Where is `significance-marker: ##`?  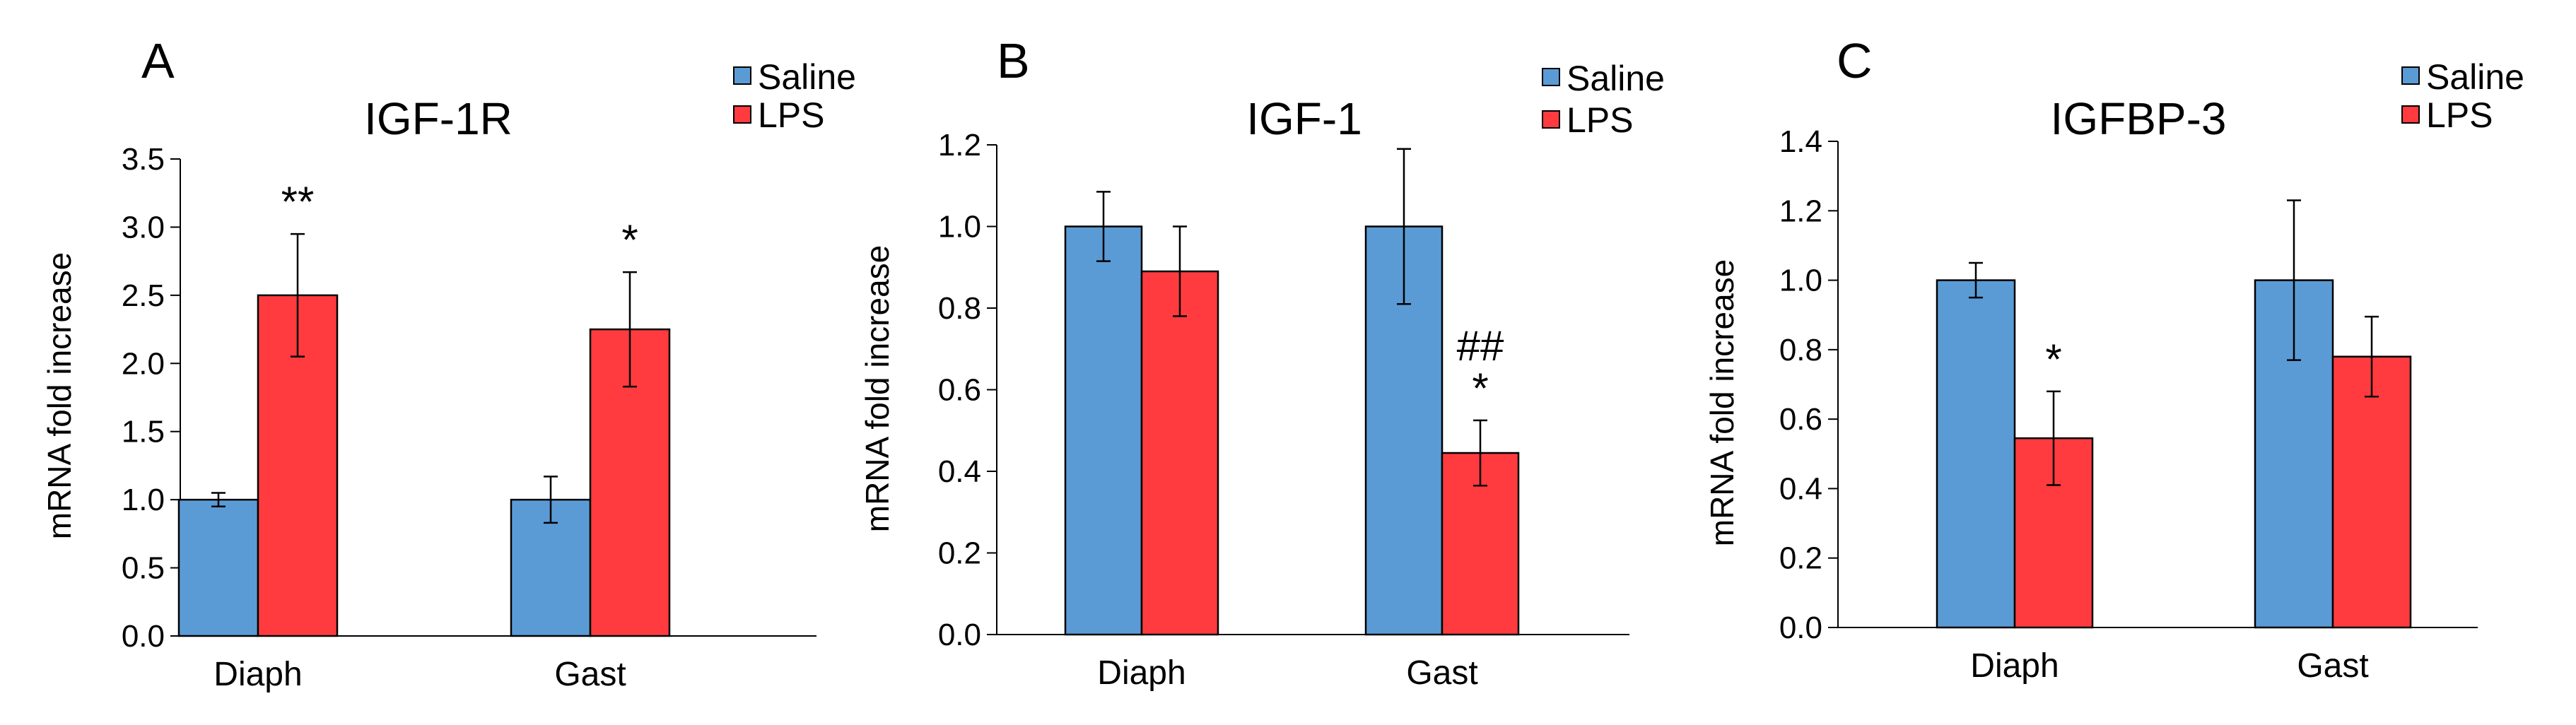
significance-marker: ## is located at coordinates (1480, 346).